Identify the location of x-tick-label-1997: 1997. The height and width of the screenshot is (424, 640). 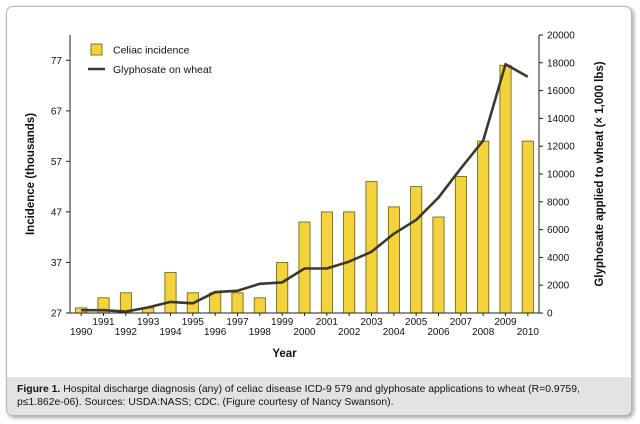
(237, 322).